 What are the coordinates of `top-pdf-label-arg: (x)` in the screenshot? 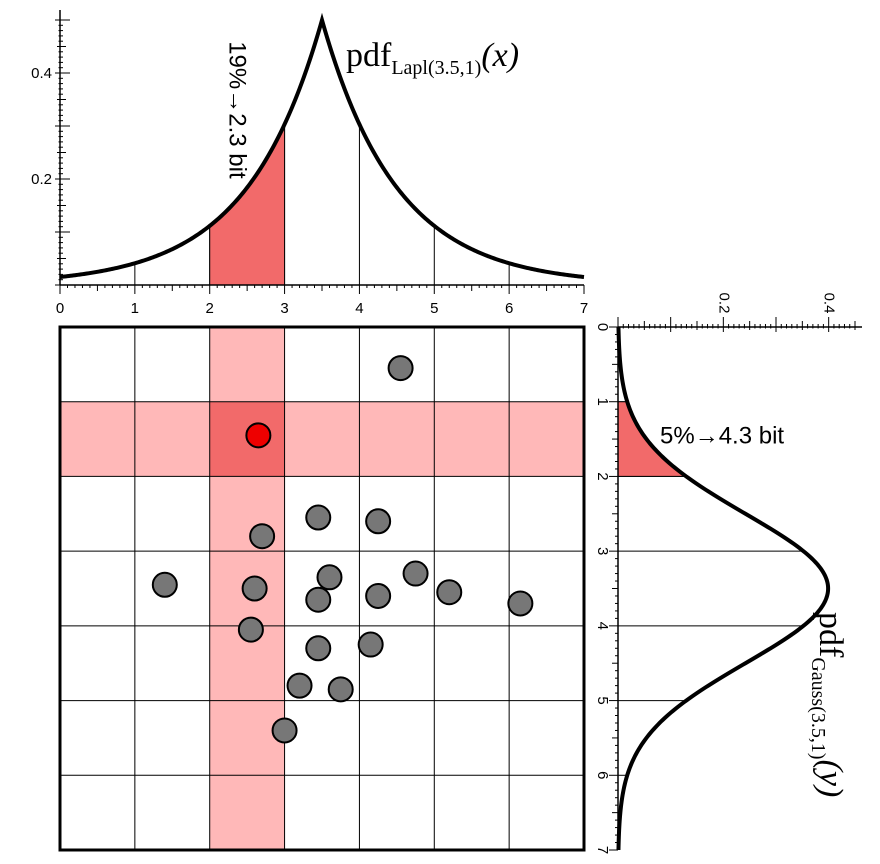 It's located at (500, 55).